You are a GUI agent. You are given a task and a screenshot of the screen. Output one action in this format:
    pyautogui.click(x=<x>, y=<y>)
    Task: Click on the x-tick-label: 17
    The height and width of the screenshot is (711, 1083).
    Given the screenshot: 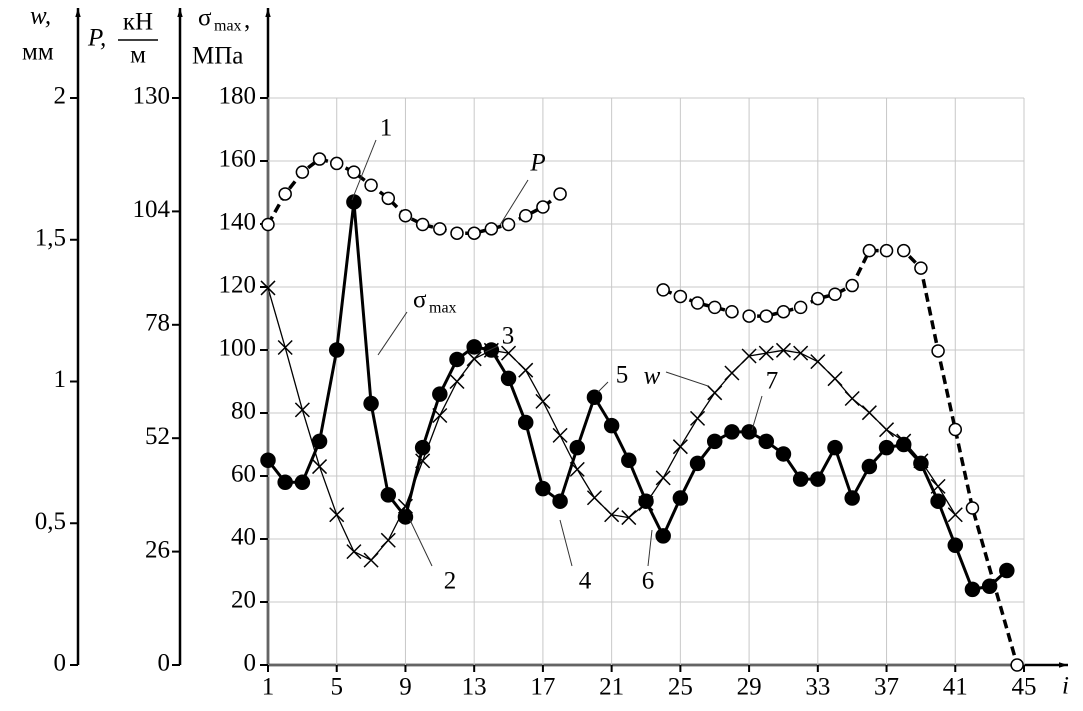 What is the action you would take?
    pyautogui.click(x=542, y=687)
    